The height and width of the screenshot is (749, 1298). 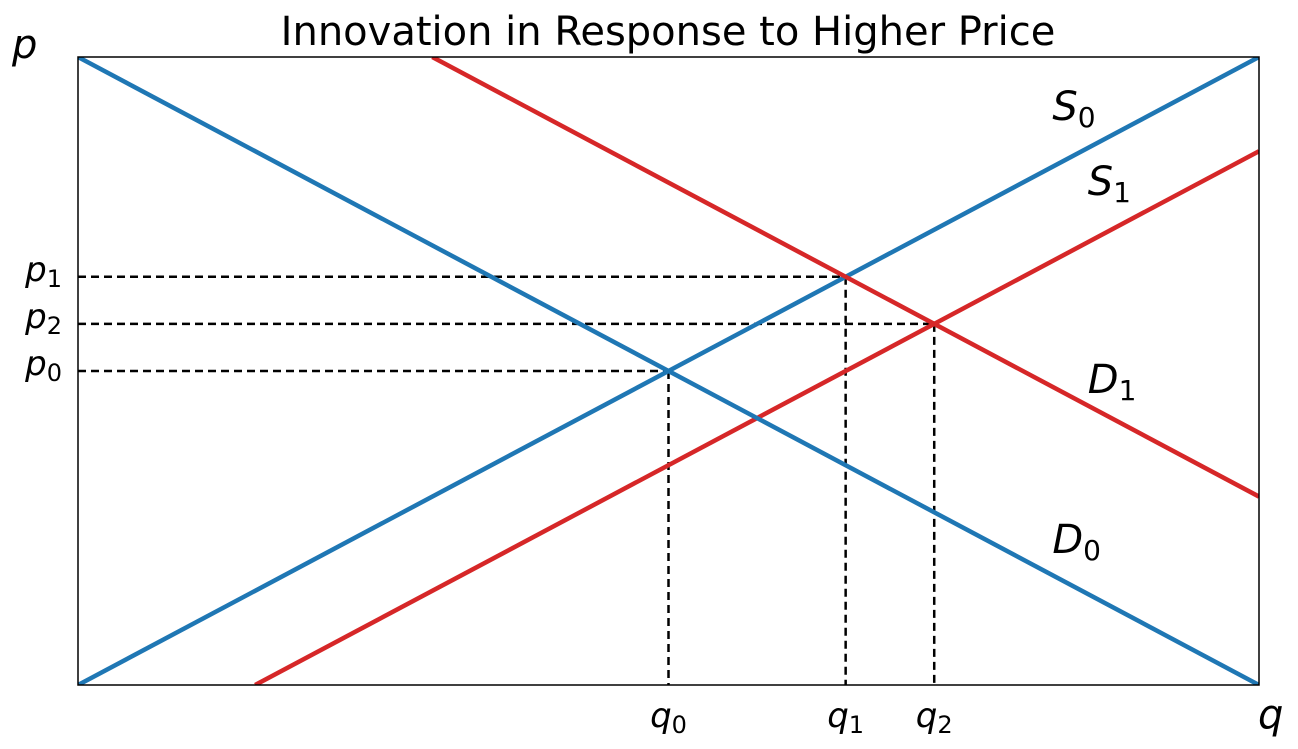 I want to click on curve-label-s-0: S0, so click(x=1073, y=109).